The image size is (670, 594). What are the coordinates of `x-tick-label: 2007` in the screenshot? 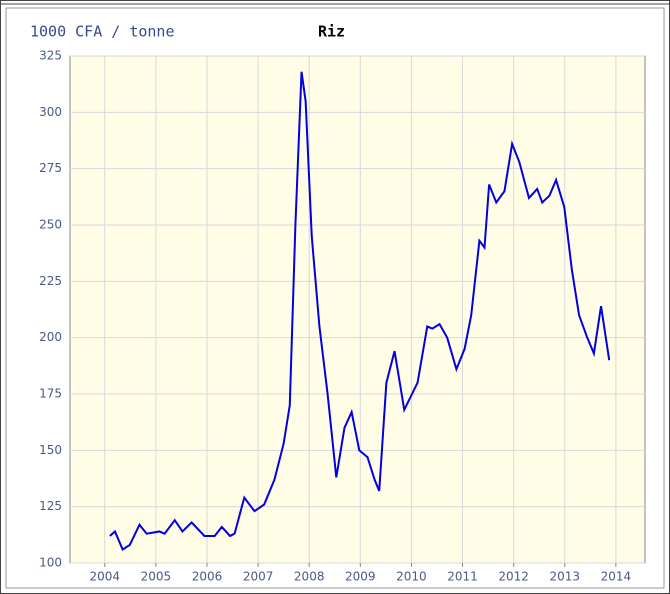 It's located at (258, 577).